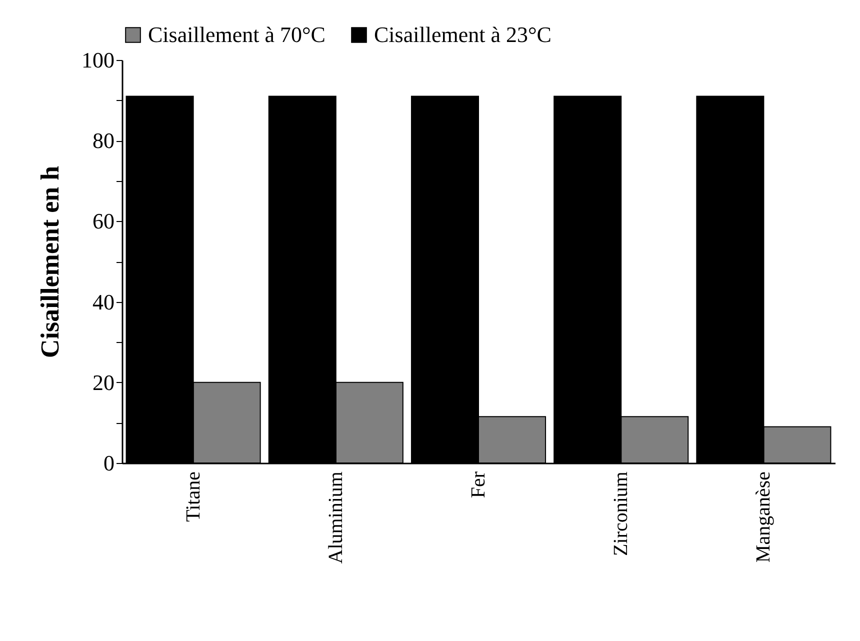  What do you see at coordinates (335, 517) in the screenshot?
I see `x-tick-label: Aluminium` at bounding box center [335, 517].